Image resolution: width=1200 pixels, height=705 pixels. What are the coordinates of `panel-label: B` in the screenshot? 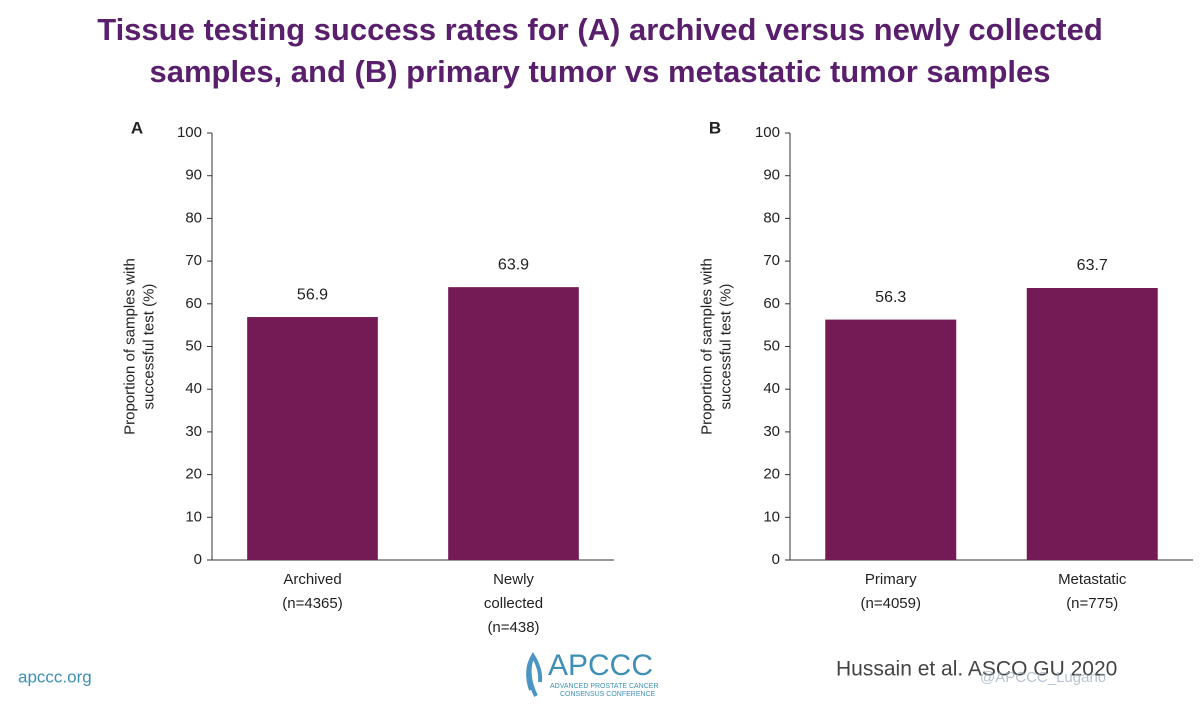 It's located at (715, 127).